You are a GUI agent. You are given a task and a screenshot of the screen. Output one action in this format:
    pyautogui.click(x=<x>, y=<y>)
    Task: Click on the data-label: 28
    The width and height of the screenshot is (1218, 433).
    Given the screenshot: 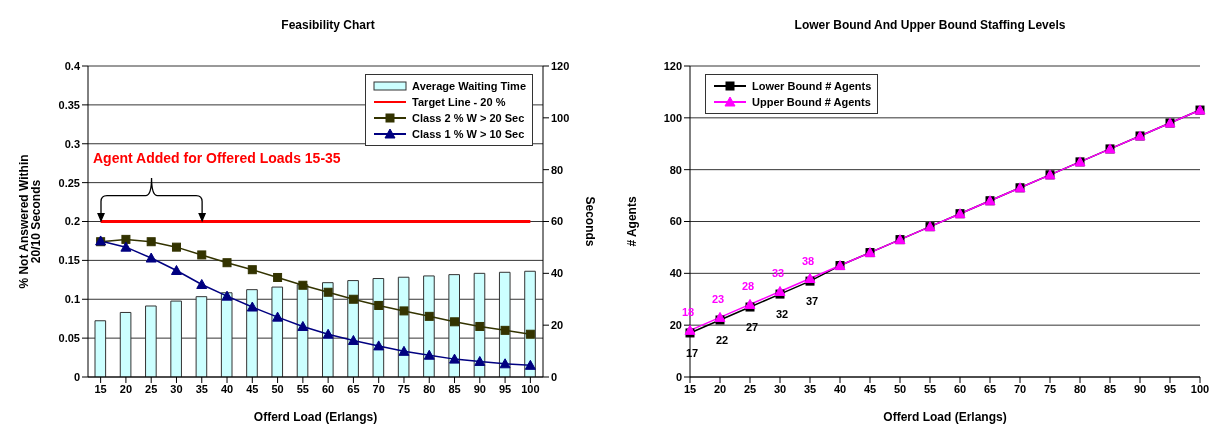 What is the action you would take?
    pyautogui.click(x=748, y=286)
    